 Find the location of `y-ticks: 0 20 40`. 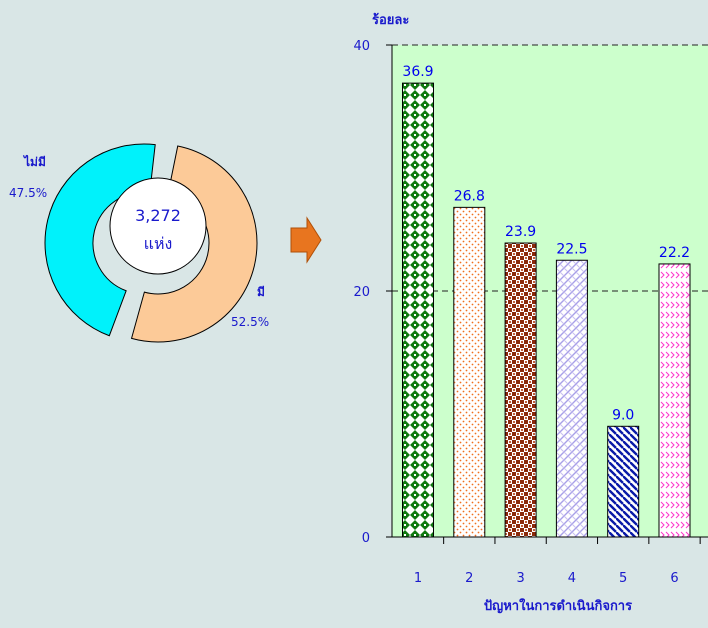

y-ticks: 0 20 40 is located at coordinates (372, 292).